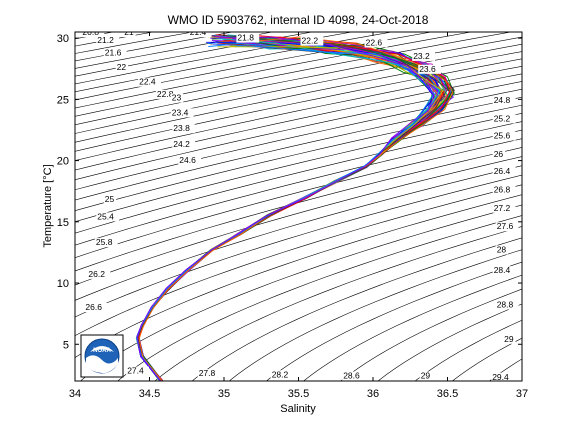  Describe the element at coordinates (298, 394) in the screenshot. I see `x-tick-label: 35.5` at that location.